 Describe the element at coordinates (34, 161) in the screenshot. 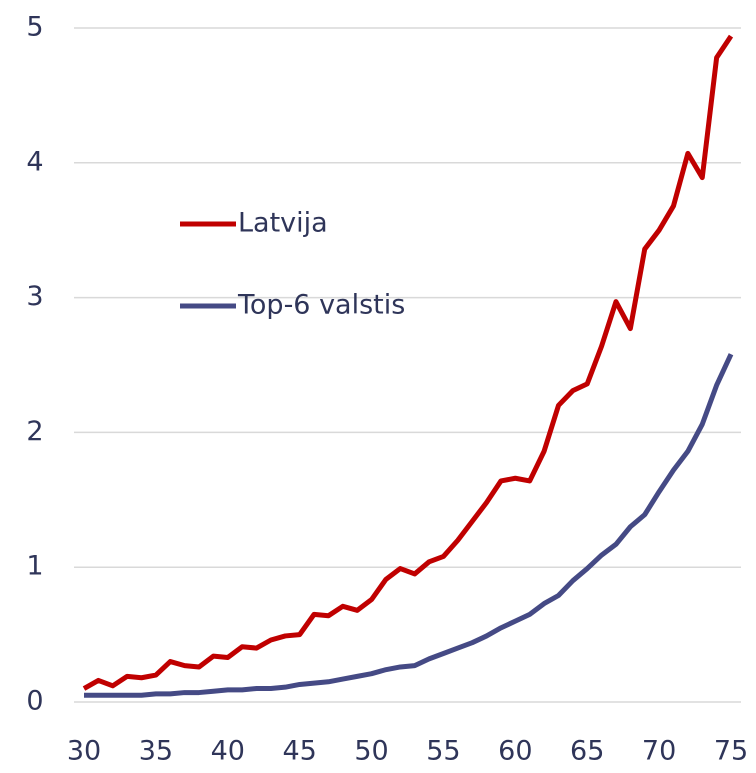

I see `y-tick-label: 4` at that location.